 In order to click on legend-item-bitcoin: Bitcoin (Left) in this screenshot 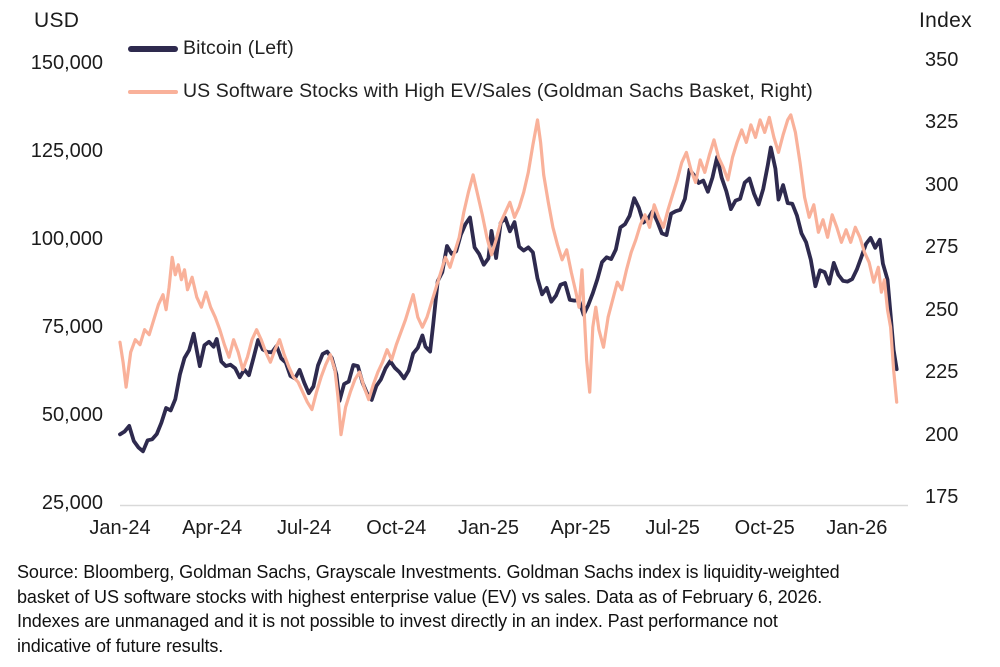, I will do `click(470, 48)`.